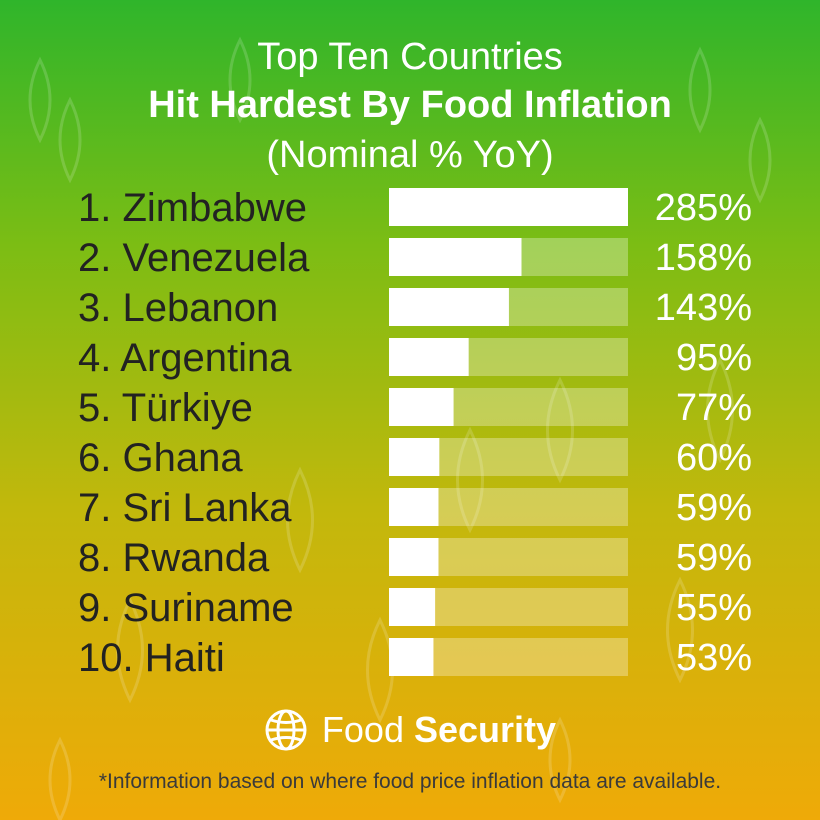 The width and height of the screenshot is (820, 820). Describe the element at coordinates (362, 729) in the screenshot. I see `brand-word-food: Food` at that location.